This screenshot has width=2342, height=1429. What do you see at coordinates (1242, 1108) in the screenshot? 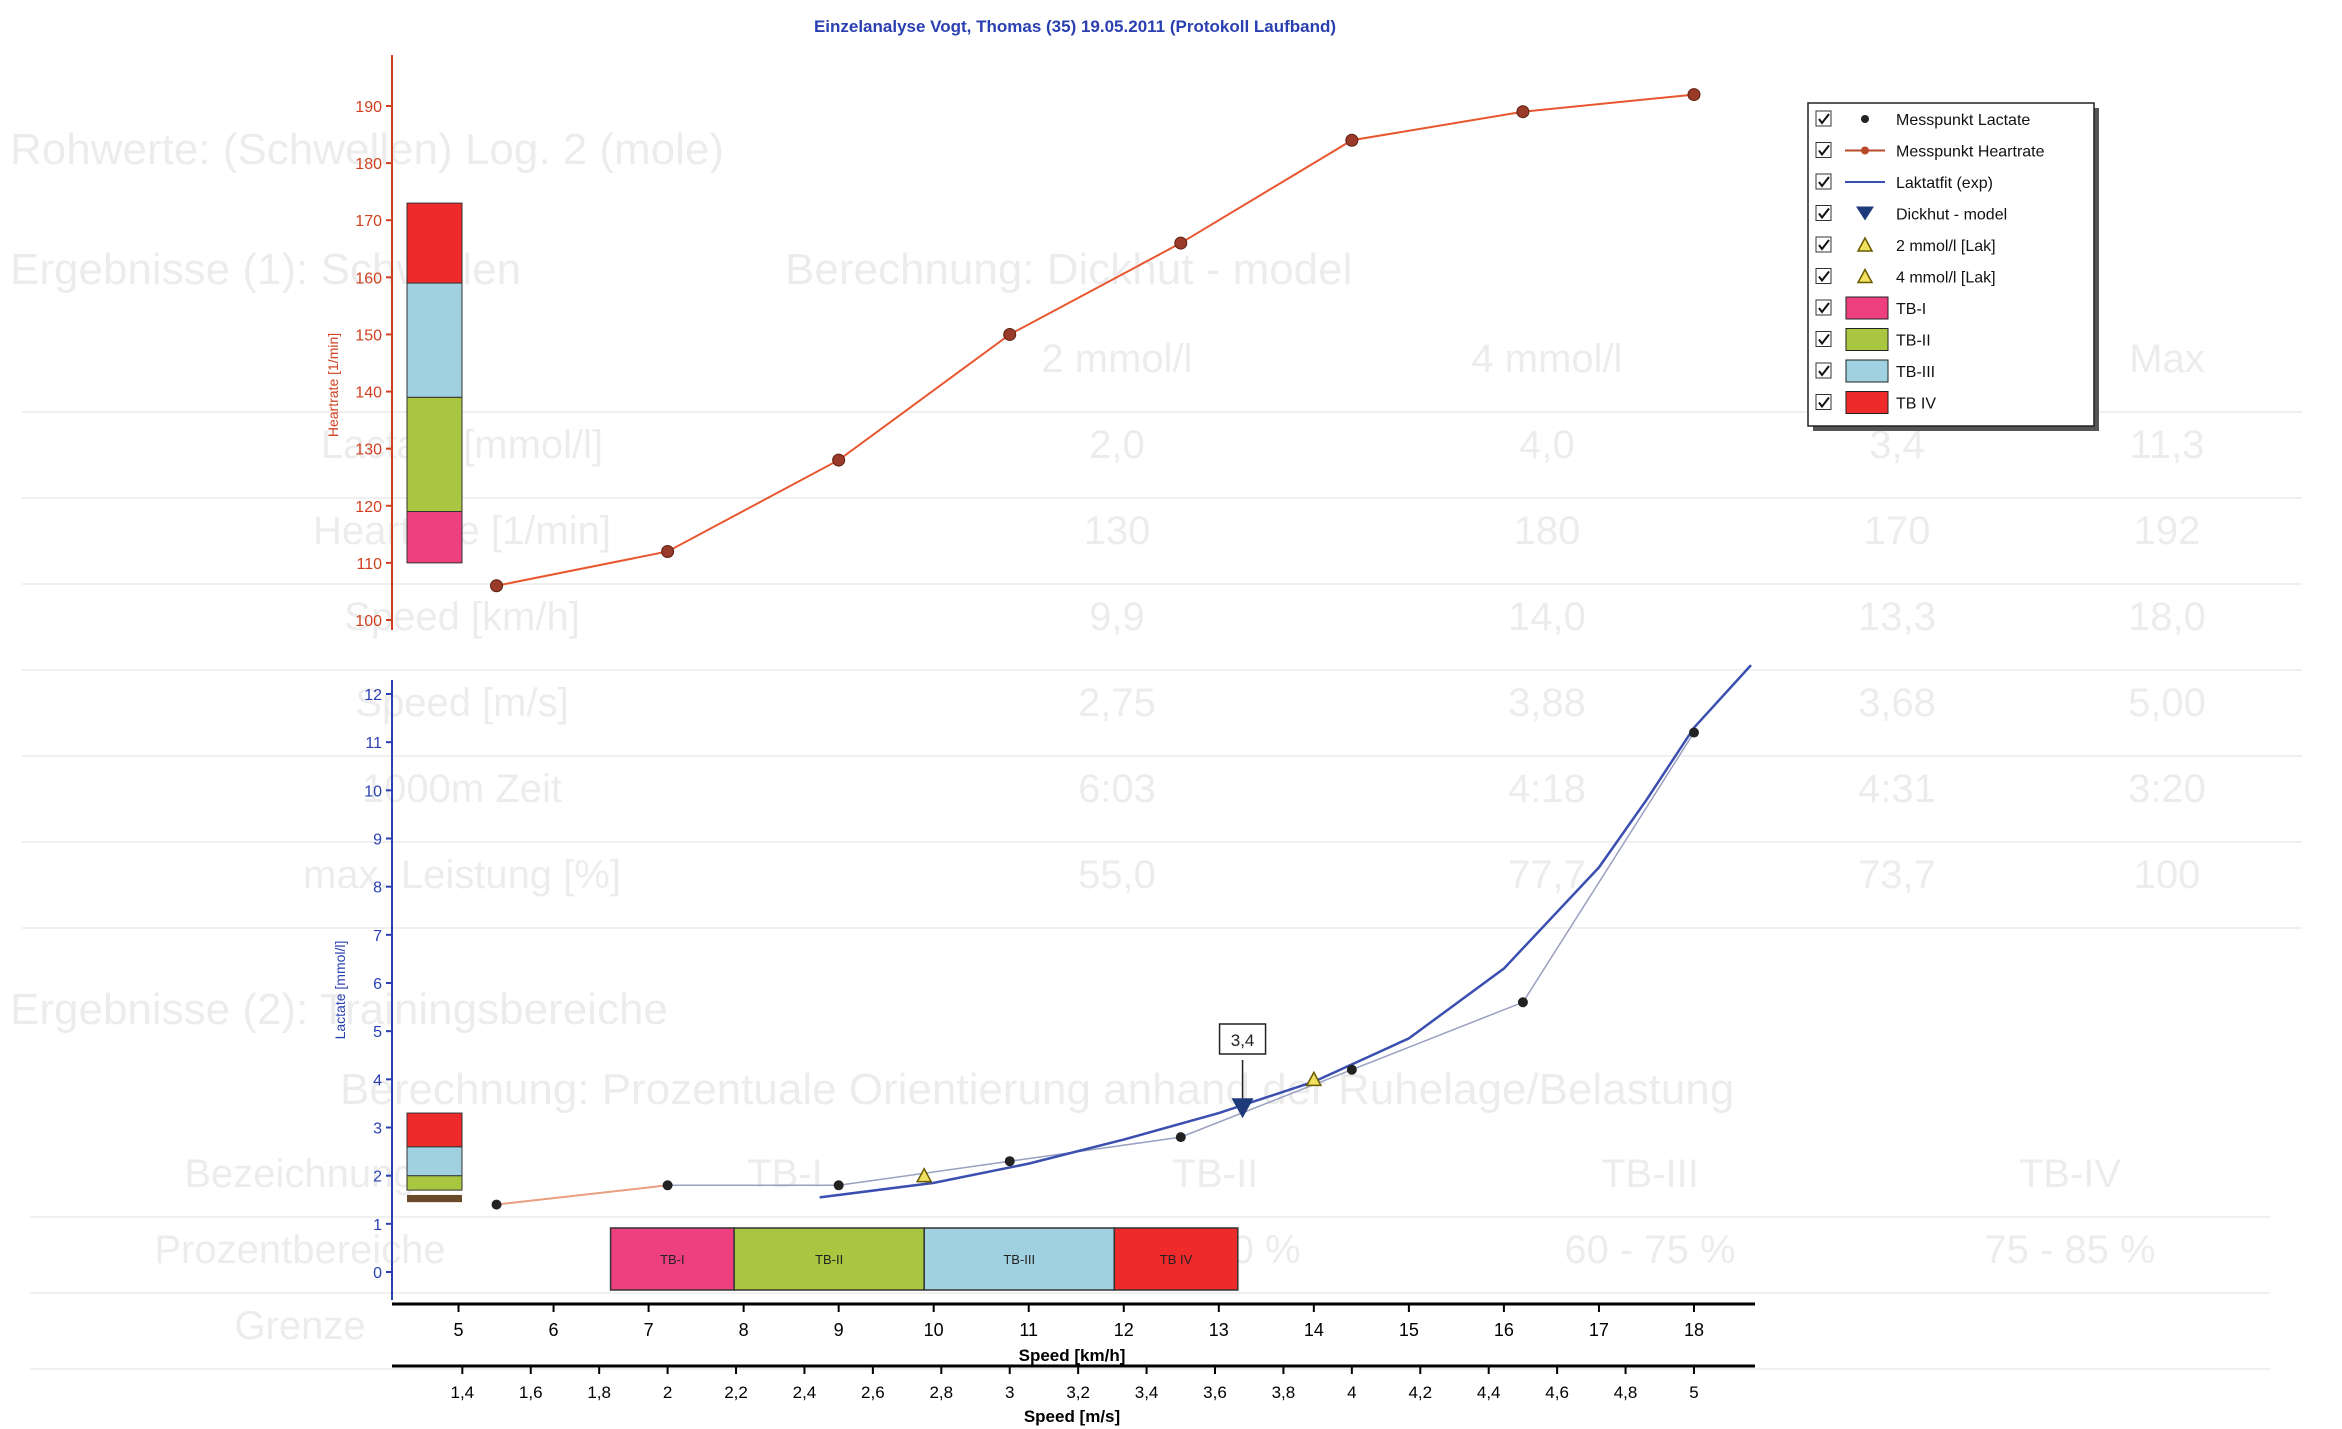
I see `dickhut-marker` at bounding box center [1242, 1108].